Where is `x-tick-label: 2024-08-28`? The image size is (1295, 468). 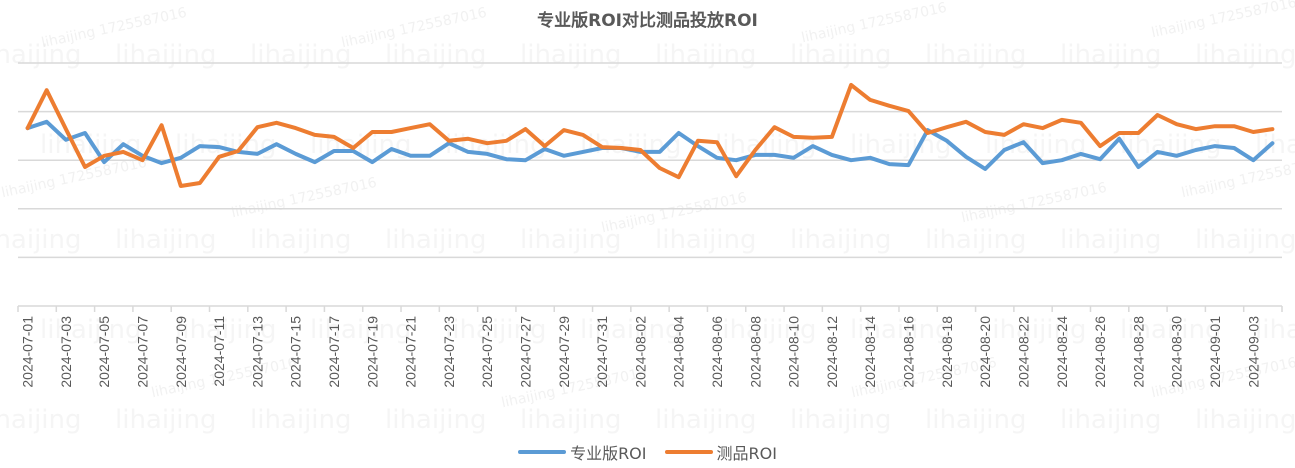 x-tick-label: 2024-08-28 is located at coordinates (1138, 352).